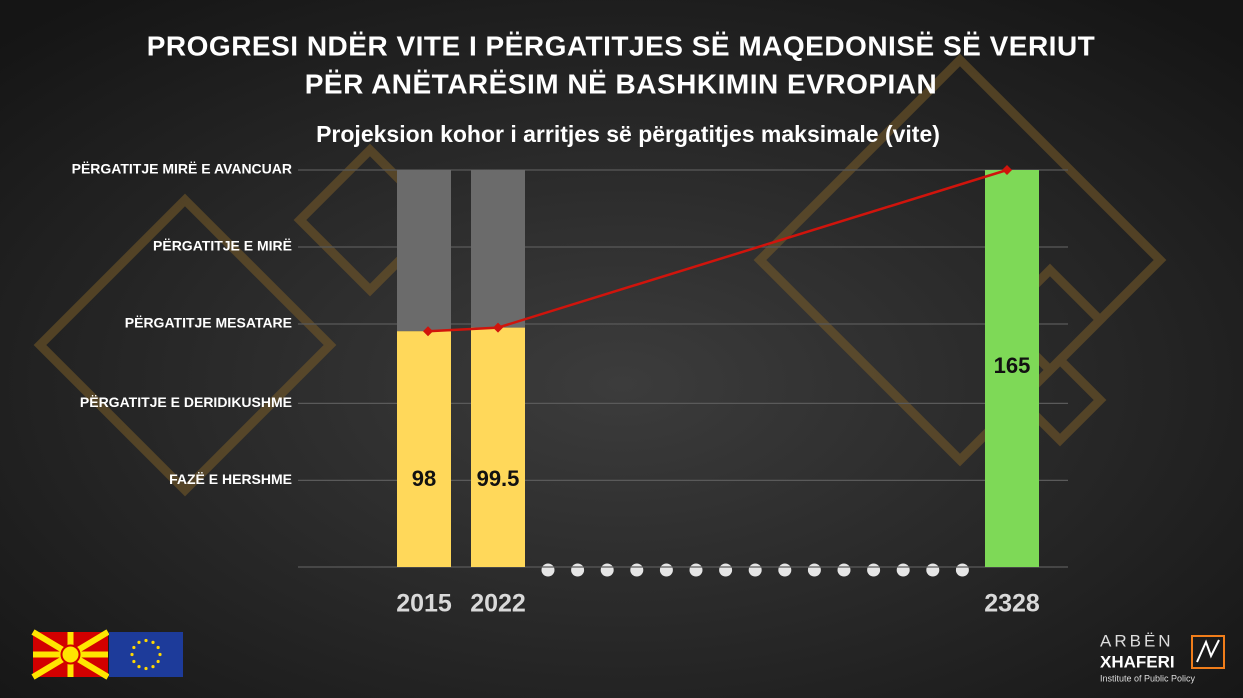 The width and height of the screenshot is (1243, 698). I want to click on value-label: 165, so click(1012, 365).